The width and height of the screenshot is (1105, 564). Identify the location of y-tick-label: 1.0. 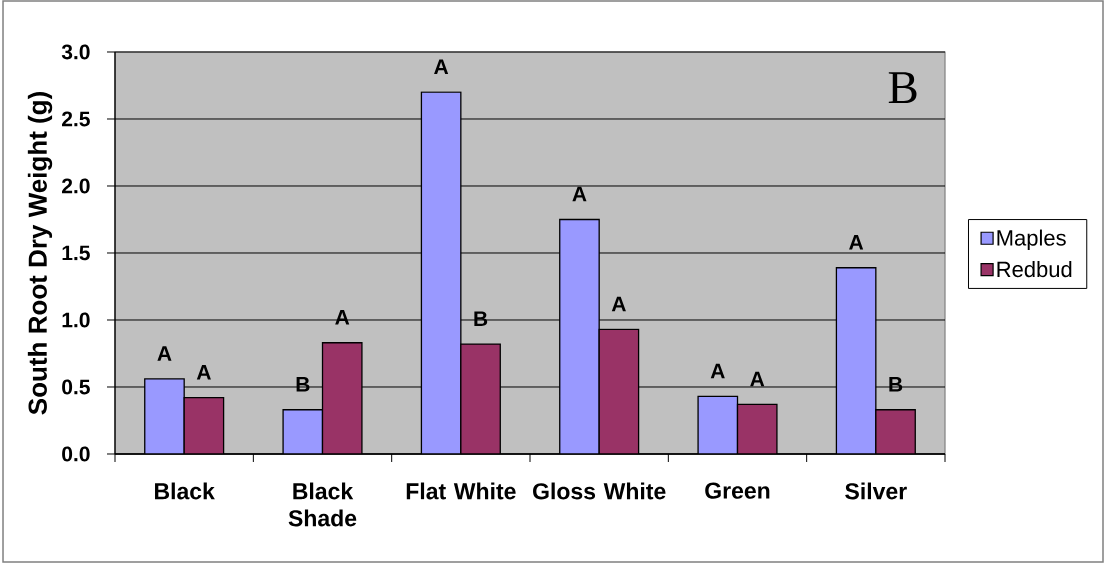
(76, 320).